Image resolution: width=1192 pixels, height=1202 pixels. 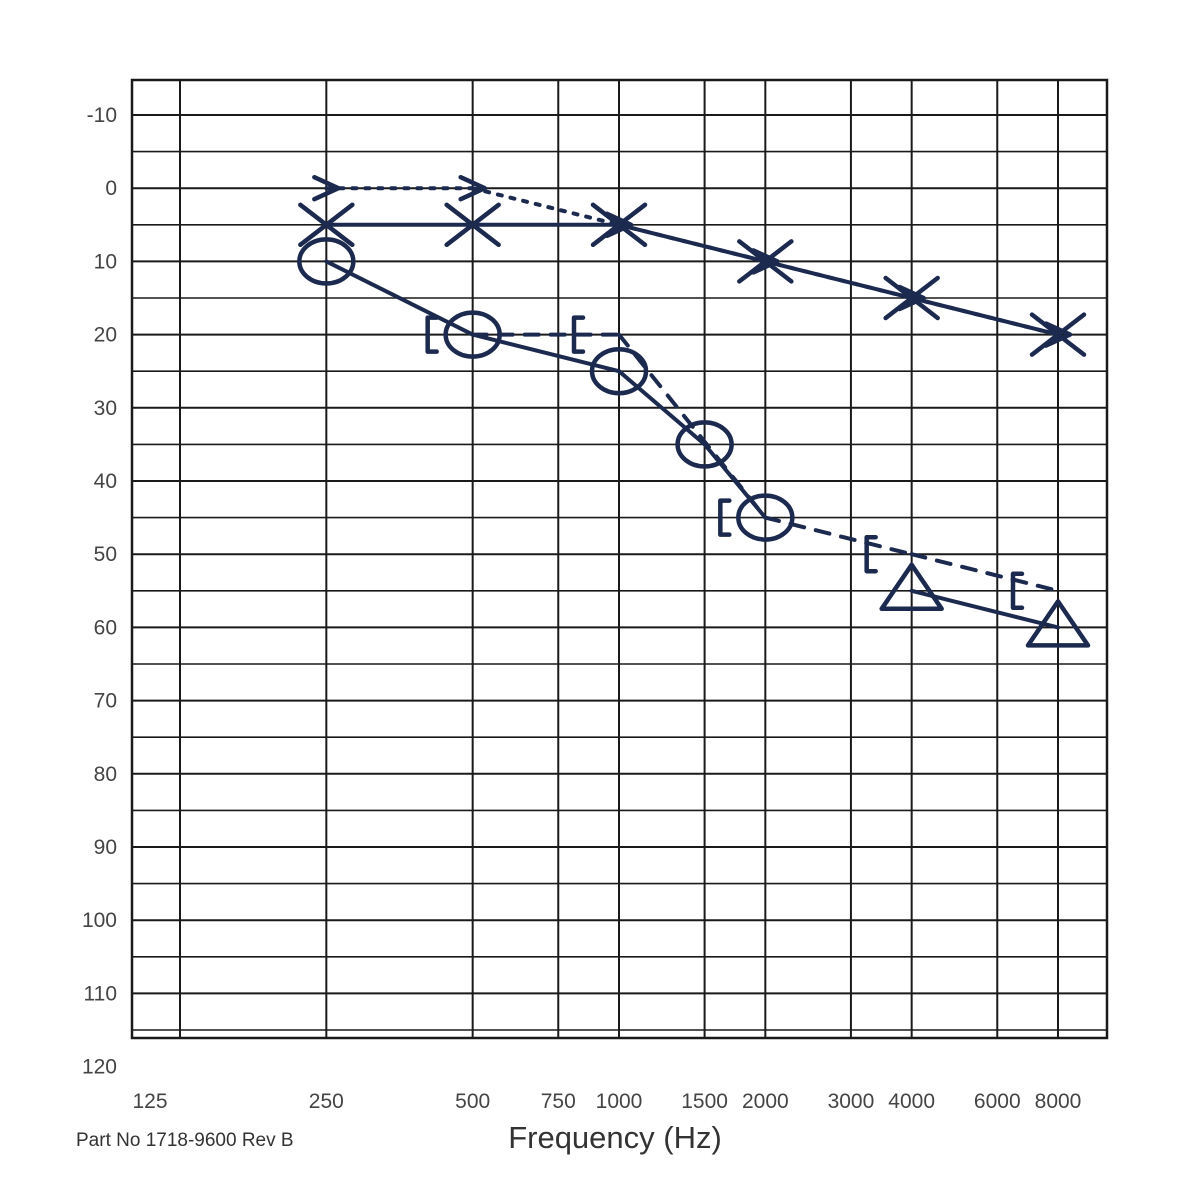 What do you see at coordinates (765, 1101) in the screenshot?
I see `x-tick-label: 2000` at bounding box center [765, 1101].